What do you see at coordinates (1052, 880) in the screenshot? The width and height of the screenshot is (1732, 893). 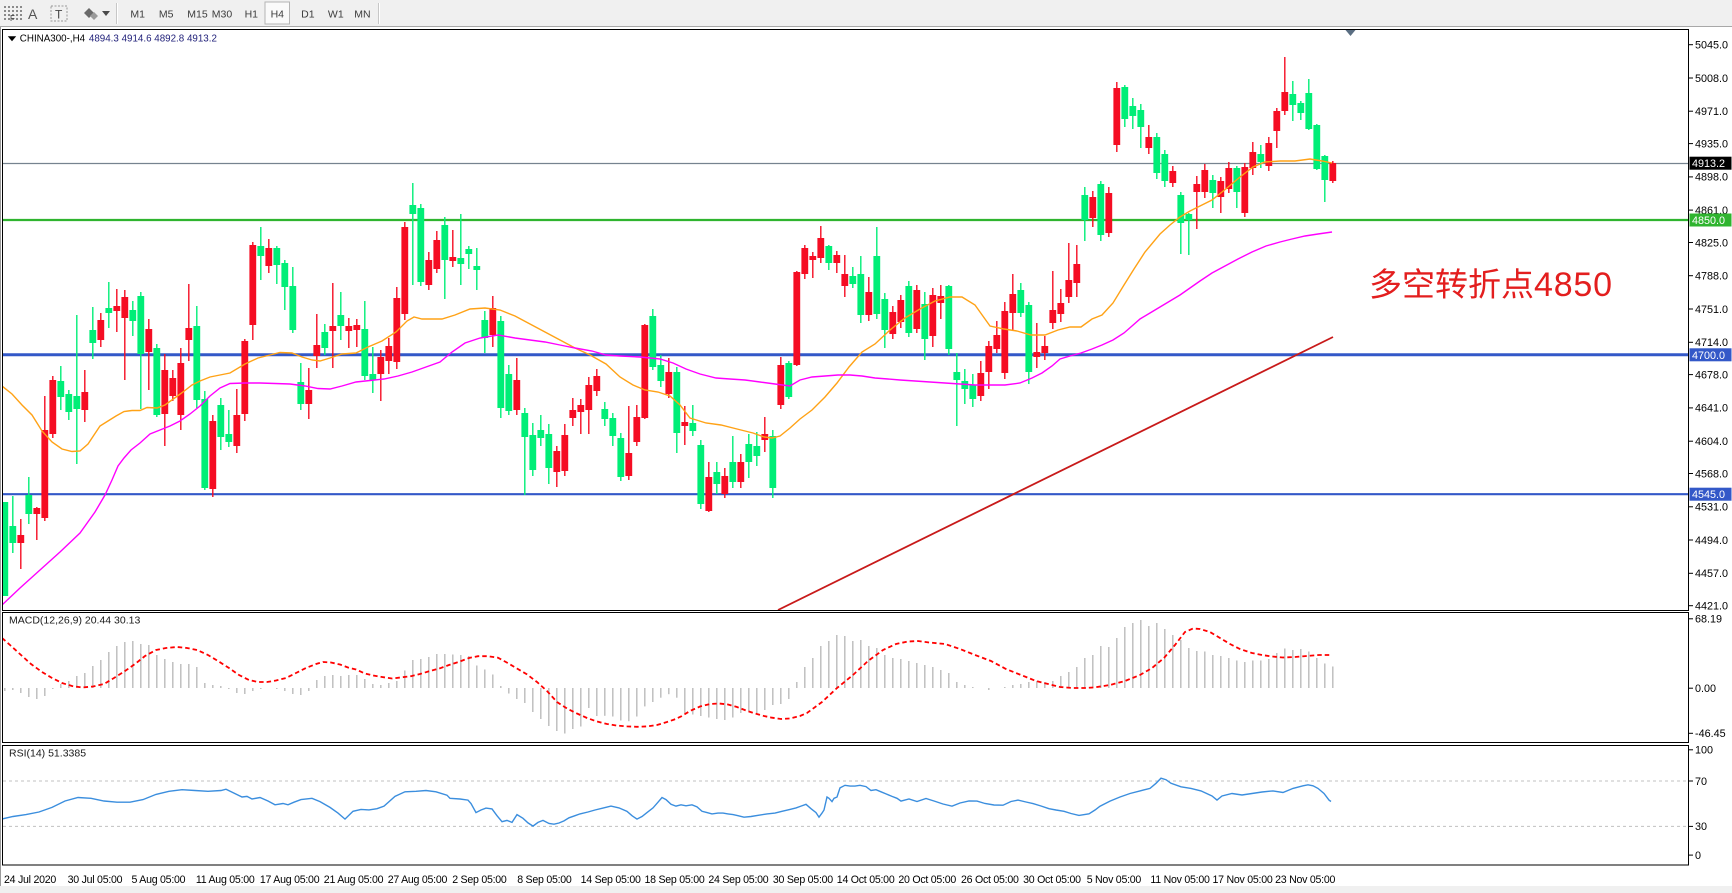 I see `svg-text: 30 Oct 05:00` at bounding box center [1052, 880].